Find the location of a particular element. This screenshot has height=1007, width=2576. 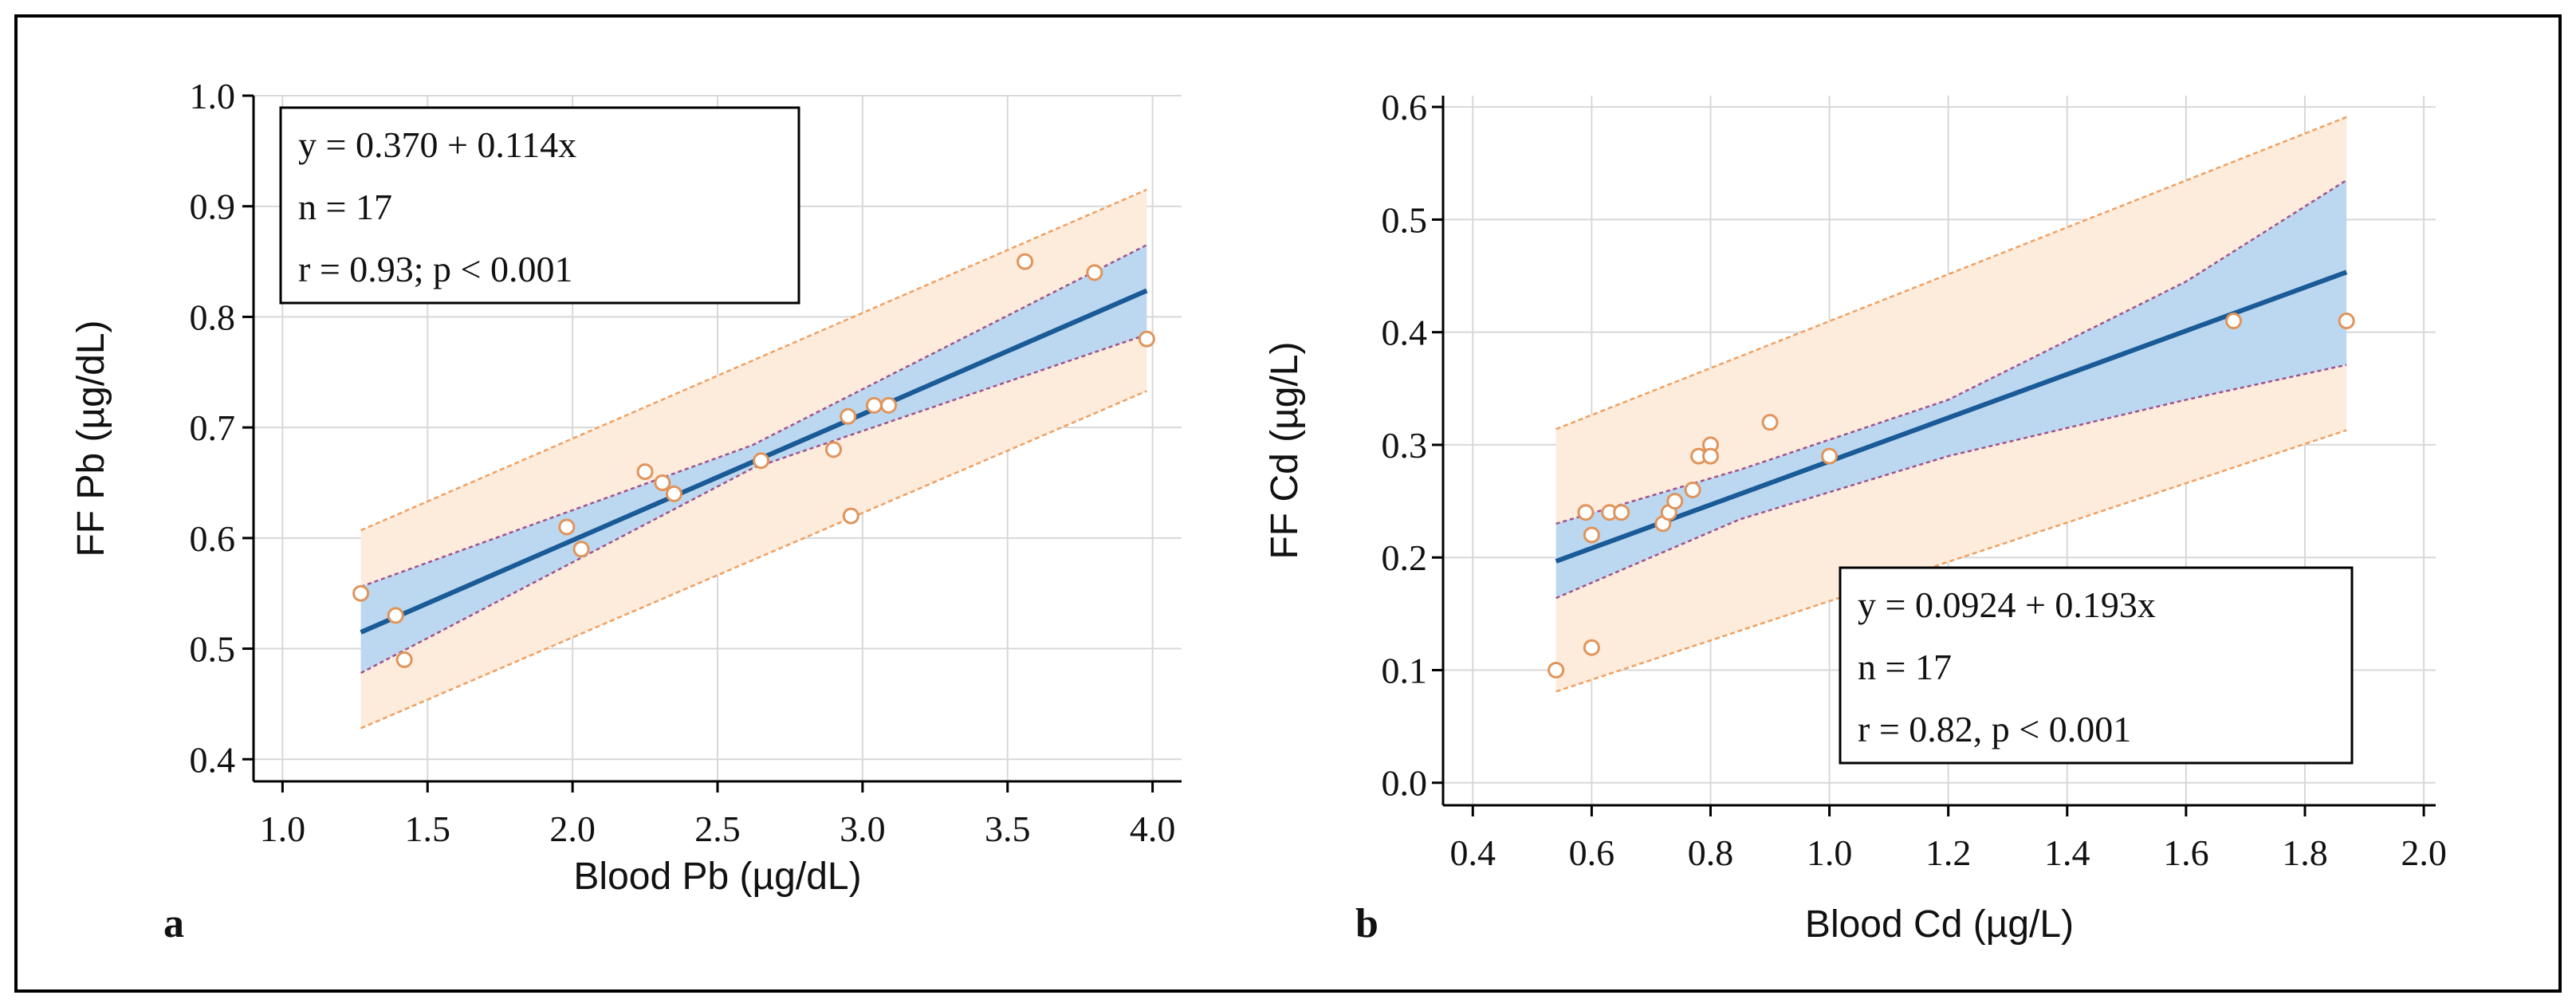

x-tick-label: 3.0 is located at coordinates (863, 828).